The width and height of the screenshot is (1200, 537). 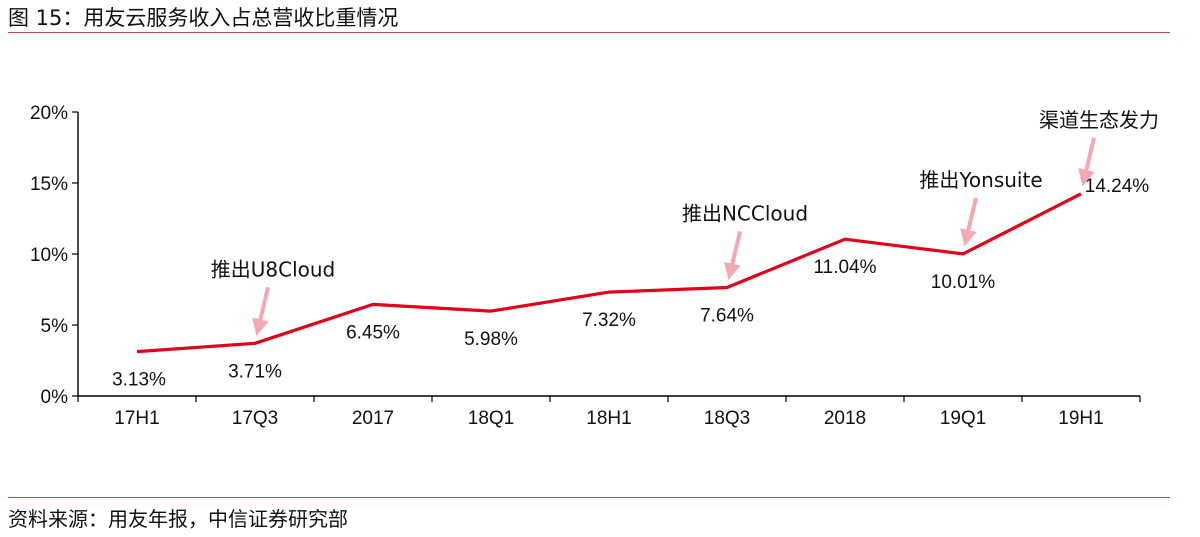 I want to click on x-tick-label: 18Q1, so click(x=491, y=418).